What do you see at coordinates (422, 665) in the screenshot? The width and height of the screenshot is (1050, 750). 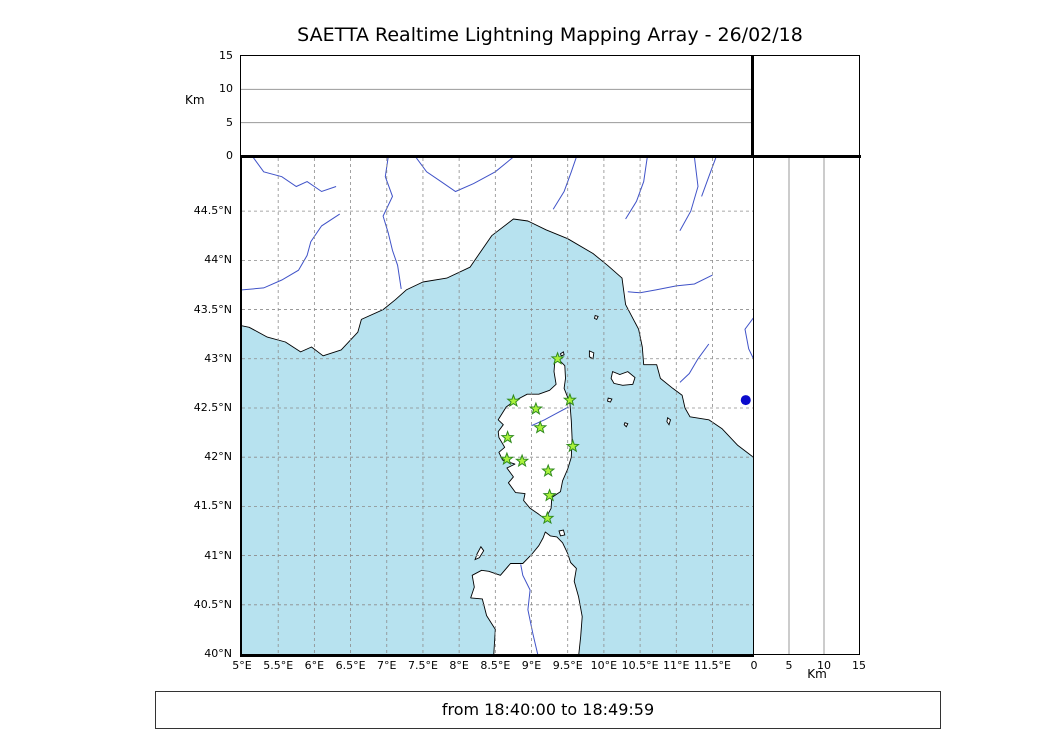 I see `lon-tick-label: 7.5°E` at bounding box center [422, 665].